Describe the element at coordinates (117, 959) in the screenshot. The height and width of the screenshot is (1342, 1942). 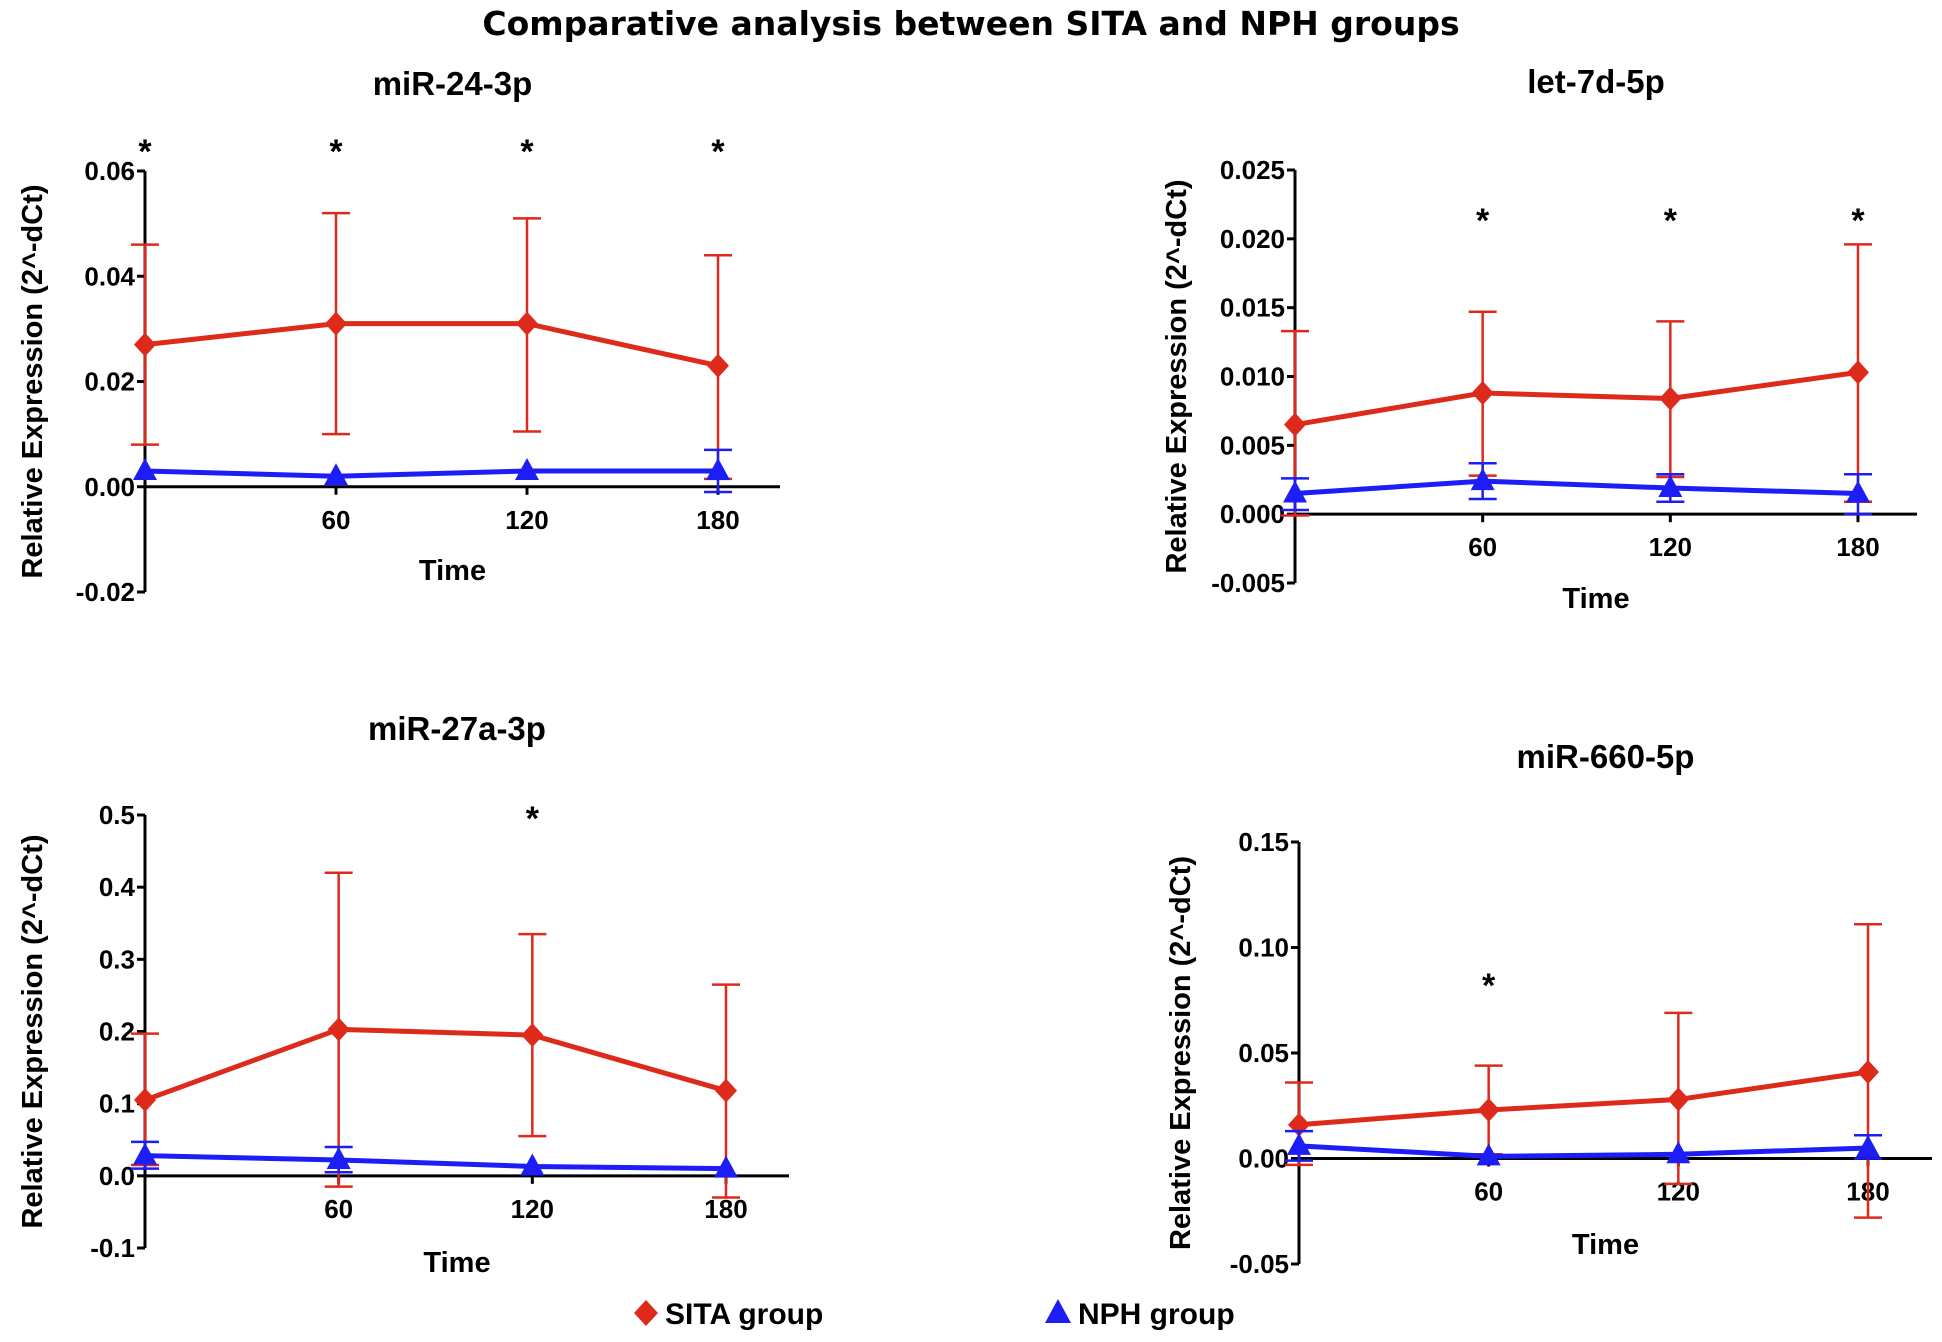
I see `y-tick-label: 0.3` at that location.